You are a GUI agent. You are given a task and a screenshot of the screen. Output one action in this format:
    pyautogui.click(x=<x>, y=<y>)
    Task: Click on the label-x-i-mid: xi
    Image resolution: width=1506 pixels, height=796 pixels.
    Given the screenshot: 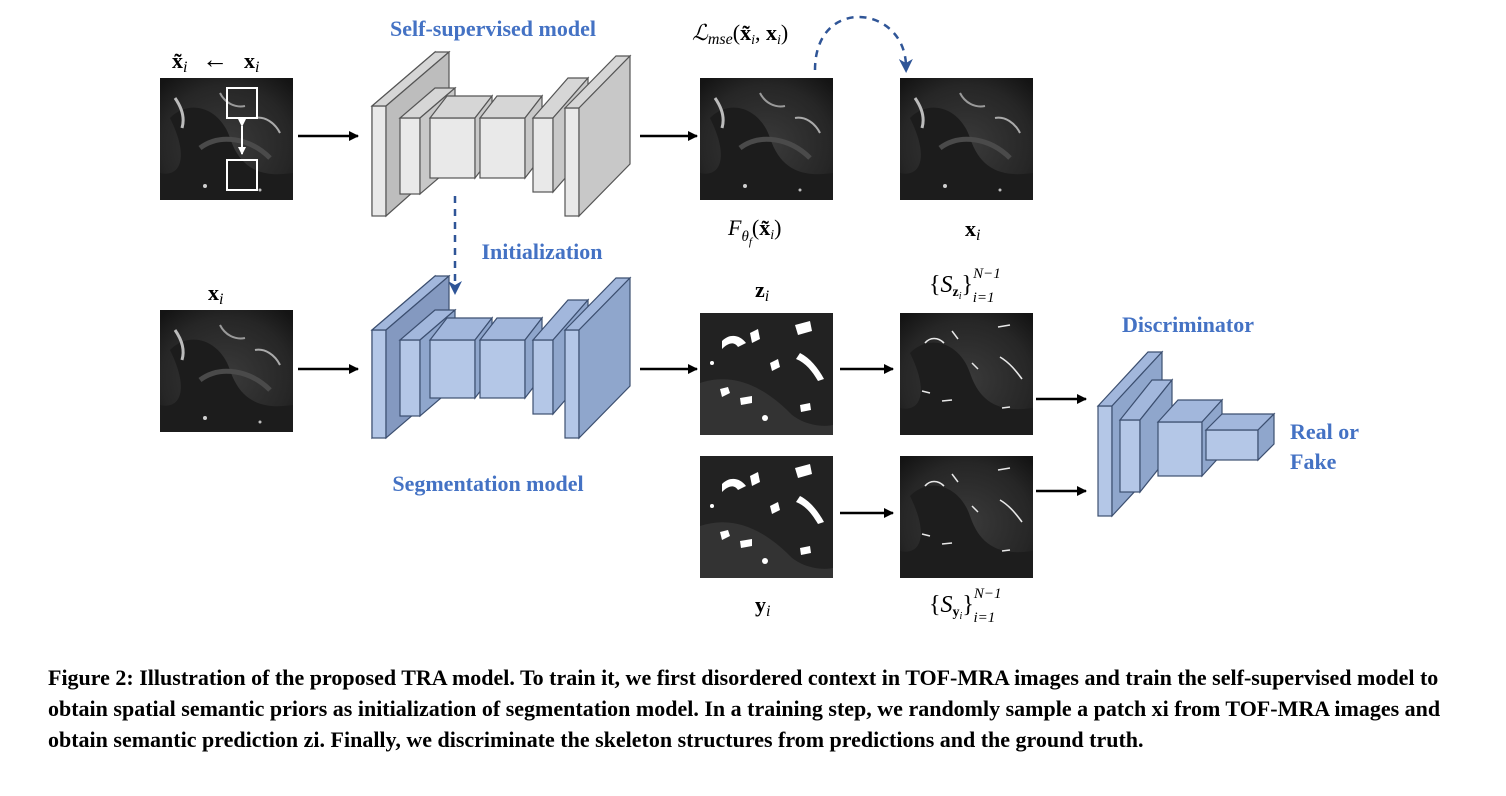 What is the action you would take?
    pyautogui.click(x=215, y=294)
    